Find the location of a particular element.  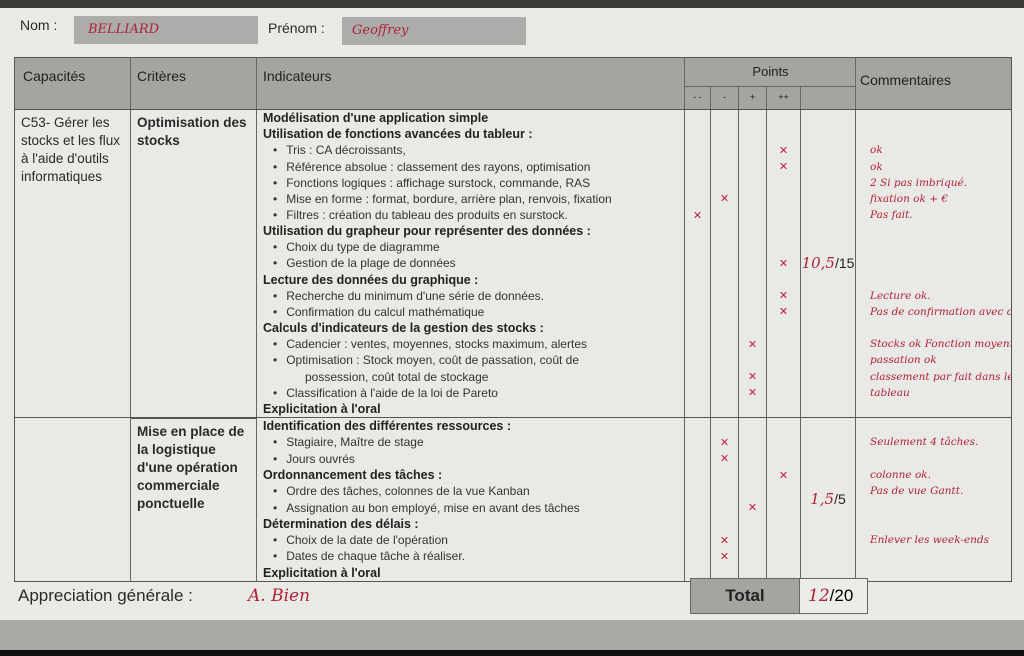

nom-field: BELLIARD is located at coordinates (166, 30).